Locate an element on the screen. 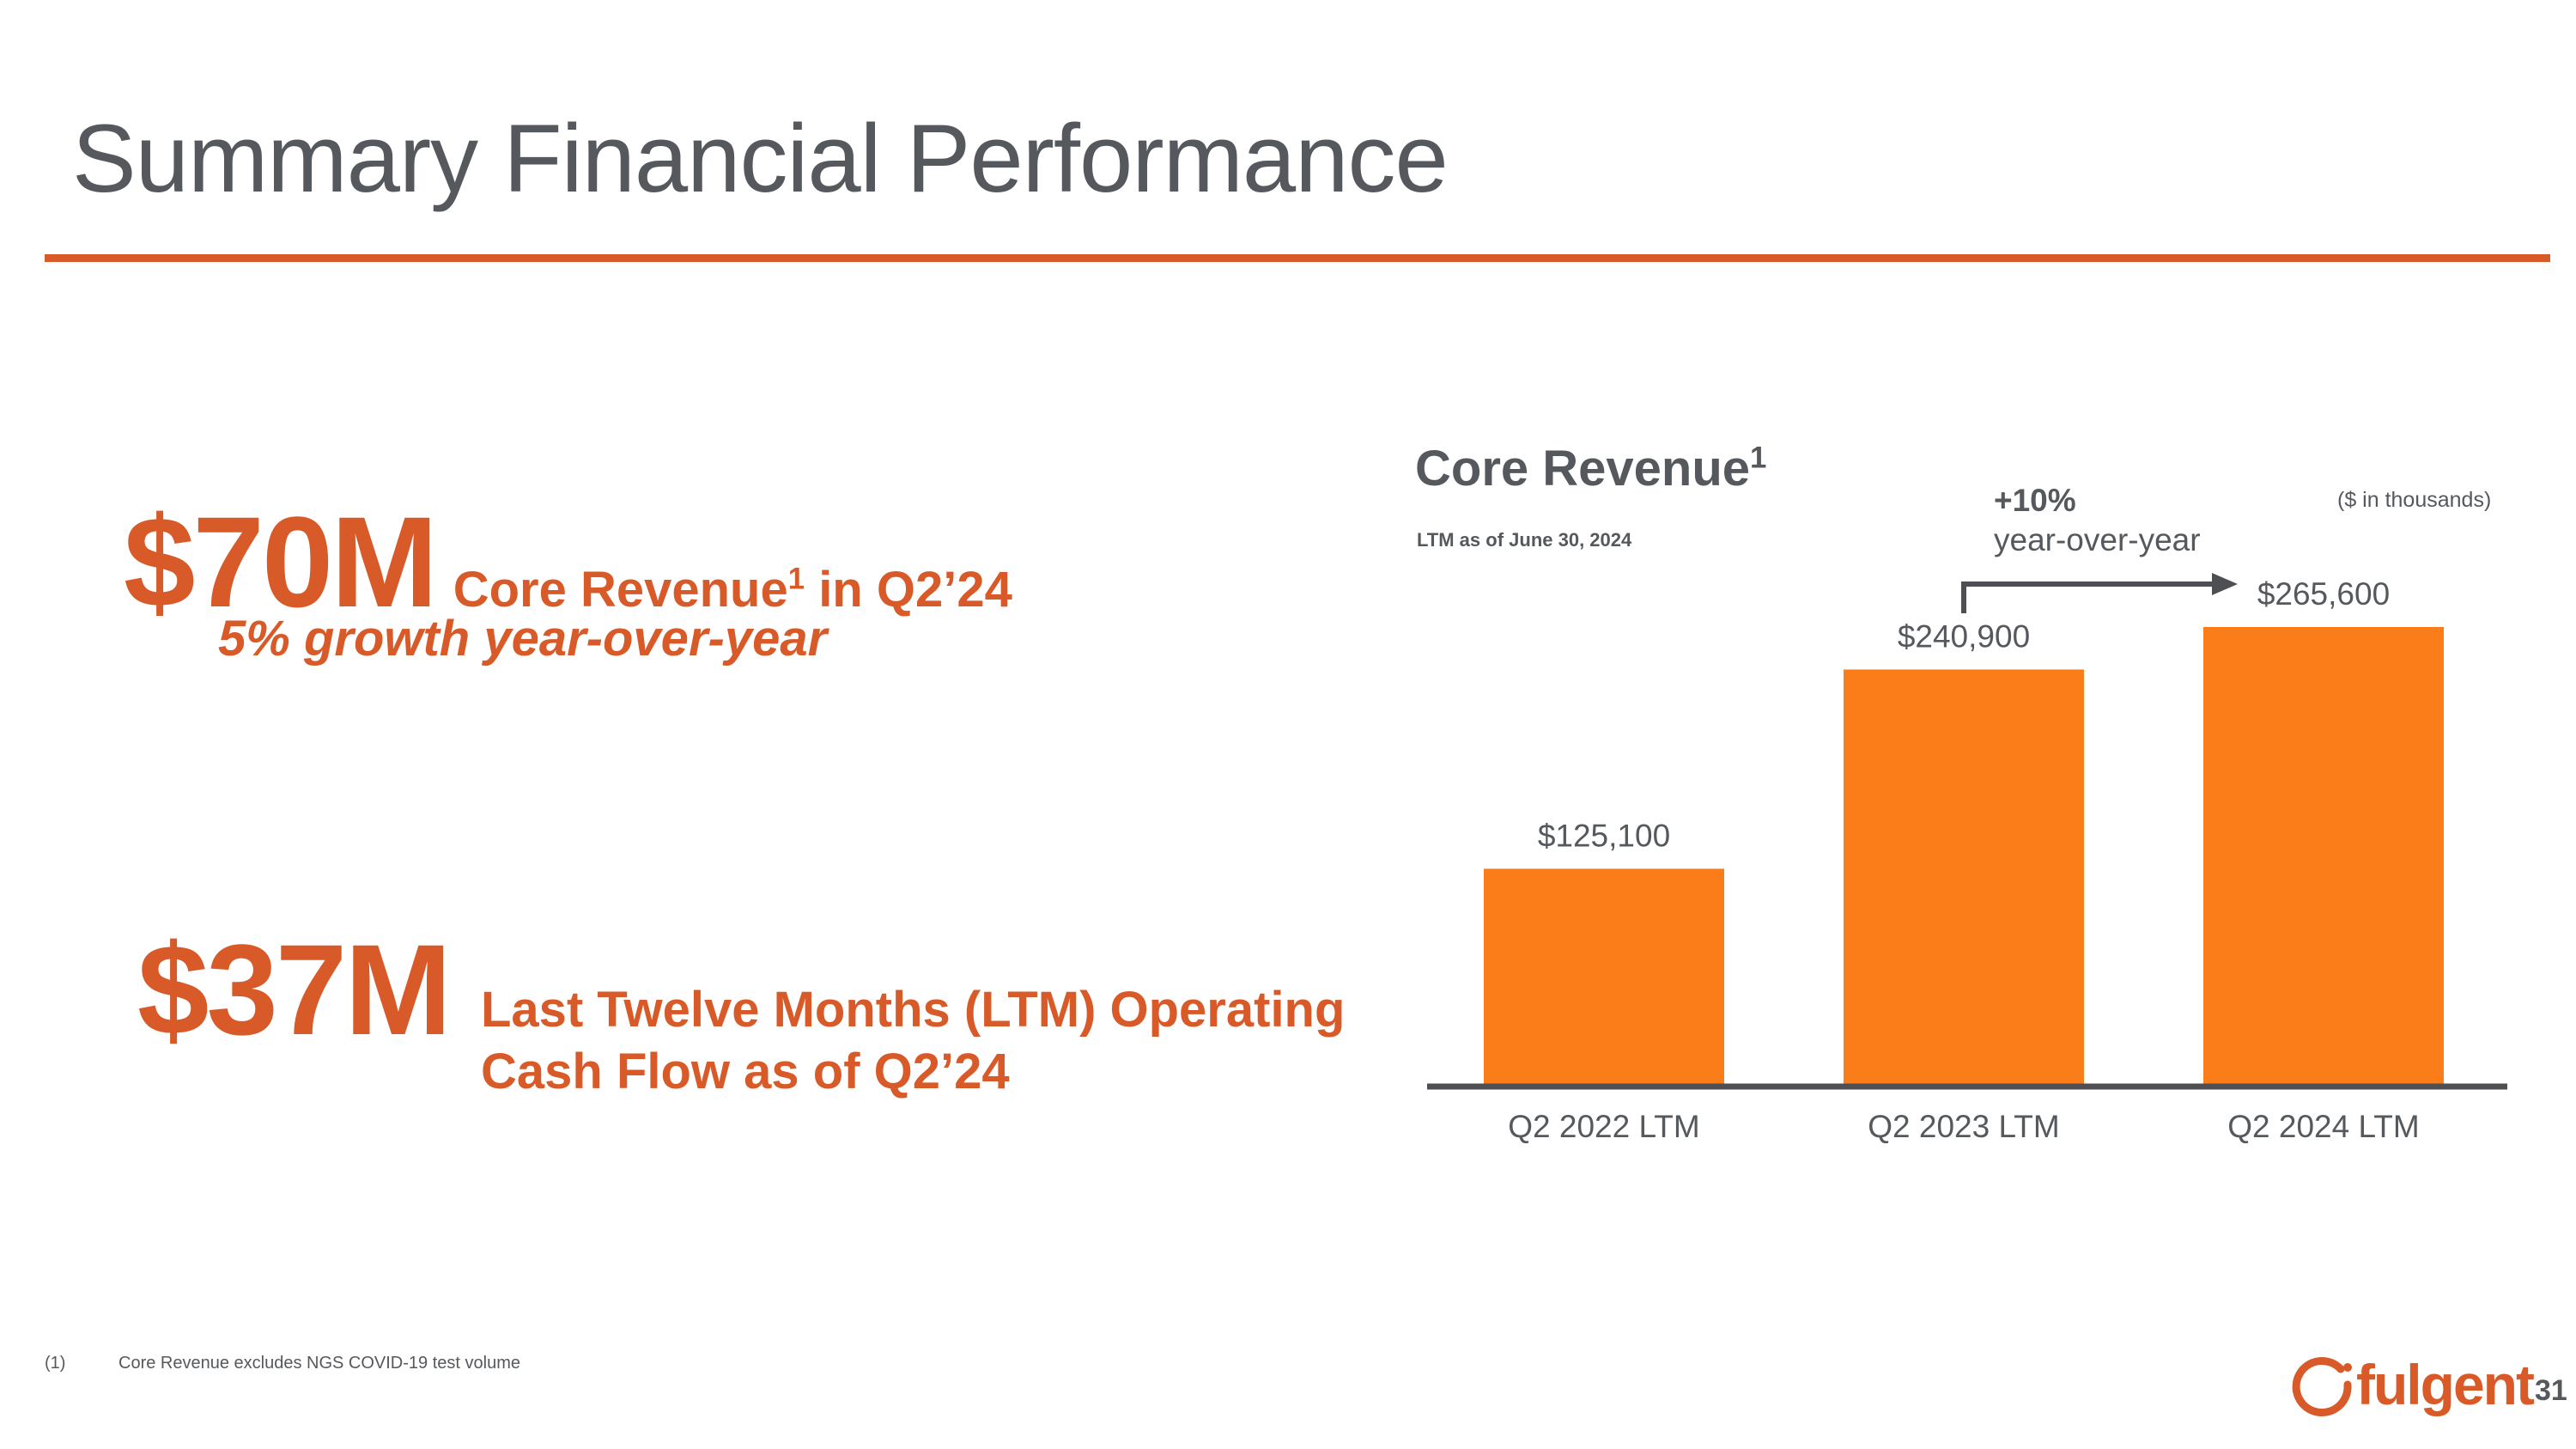 This screenshot has width=2576, height=1449. x-tick-label-3: Q2 2024 LTM is located at coordinates (2323, 1126).